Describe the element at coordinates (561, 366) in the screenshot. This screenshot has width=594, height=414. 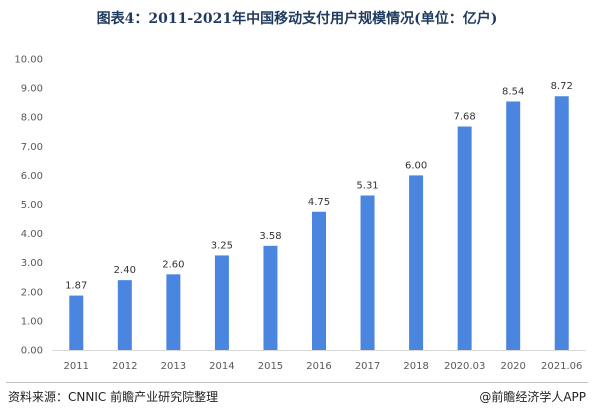
I see `x-tick-label: 2021.06` at that location.